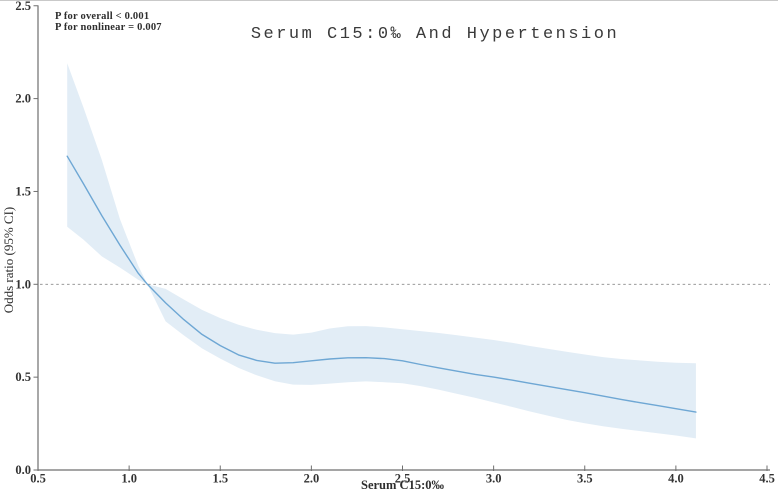 Image resolution: width=778 pixels, height=492 pixels. What do you see at coordinates (585, 479) in the screenshot?
I see `x-tick-label: 3.5` at bounding box center [585, 479].